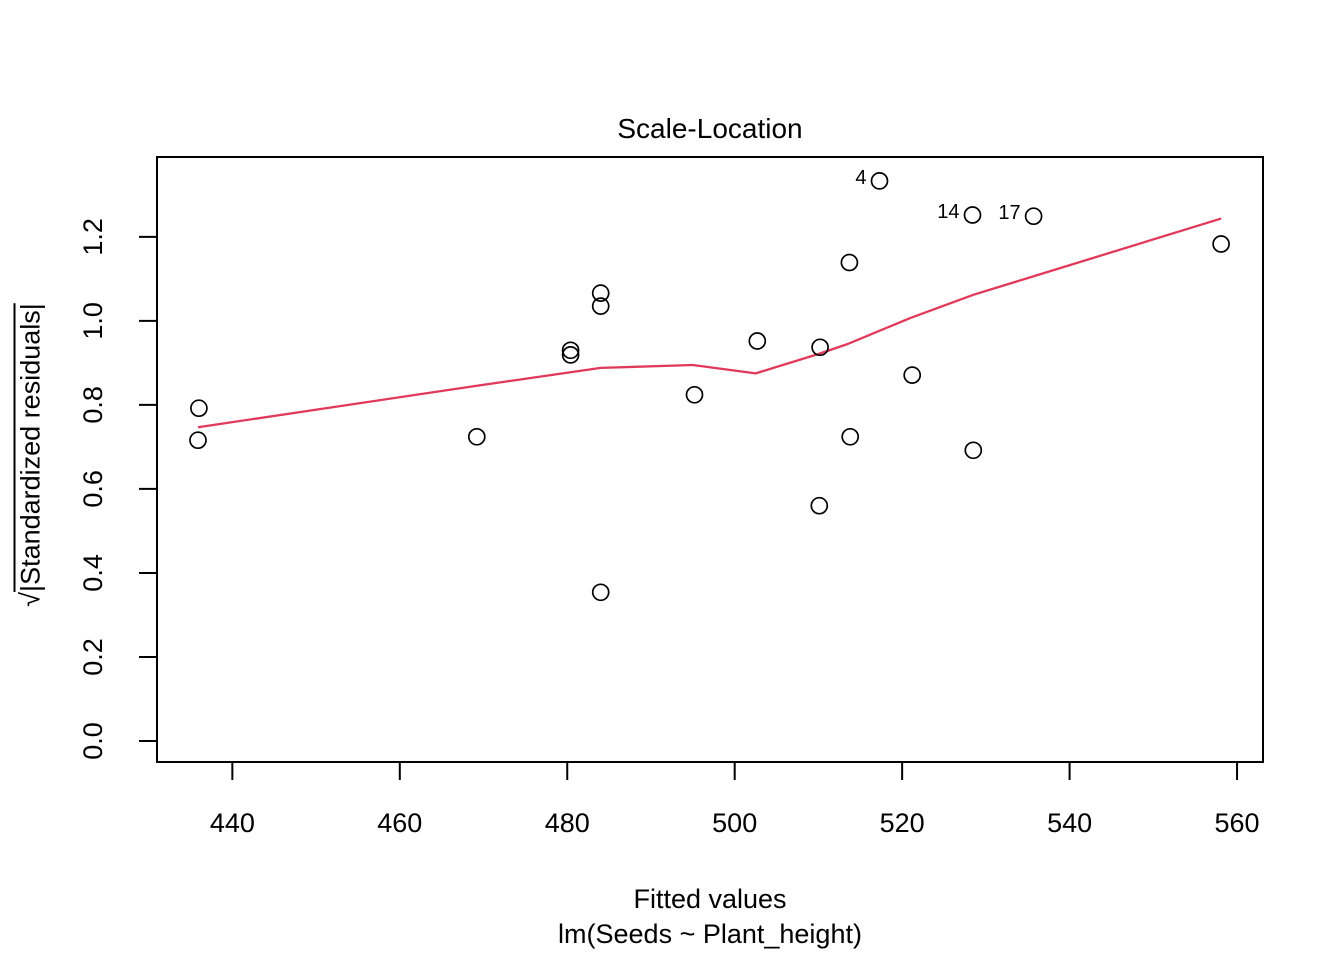 The width and height of the screenshot is (1344, 960). I want to click on y-tick-label: 0.0, so click(93, 741).